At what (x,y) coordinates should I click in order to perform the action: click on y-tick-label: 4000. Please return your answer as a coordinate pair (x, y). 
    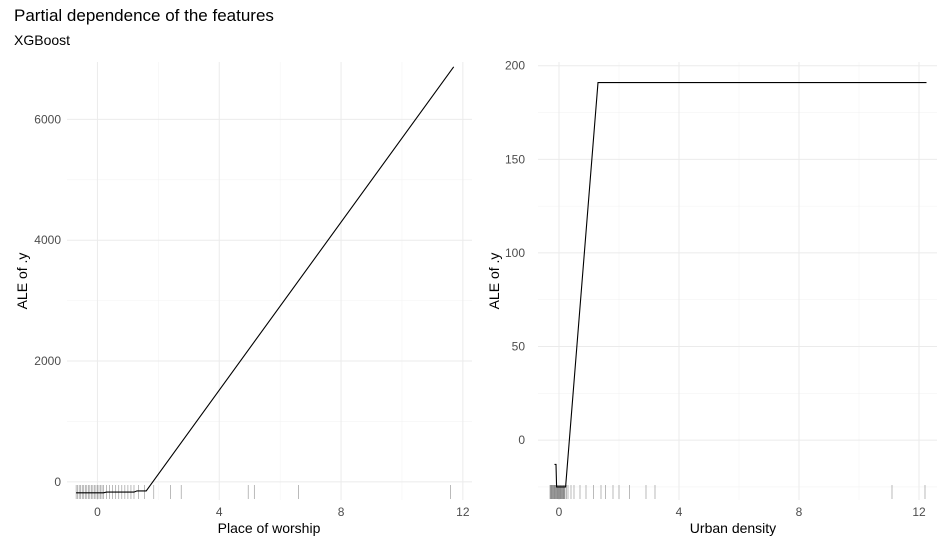
    Looking at the image, I should click on (47, 240).